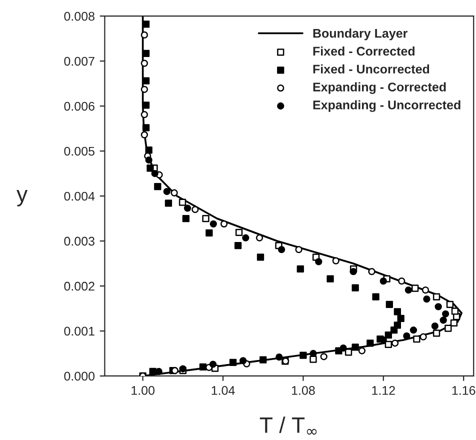 Image resolution: width=476 pixels, height=440 pixels. What do you see at coordinates (22, 198) in the screenshot?
I see `y-axis-title: y` at bounding box center [22, 198].